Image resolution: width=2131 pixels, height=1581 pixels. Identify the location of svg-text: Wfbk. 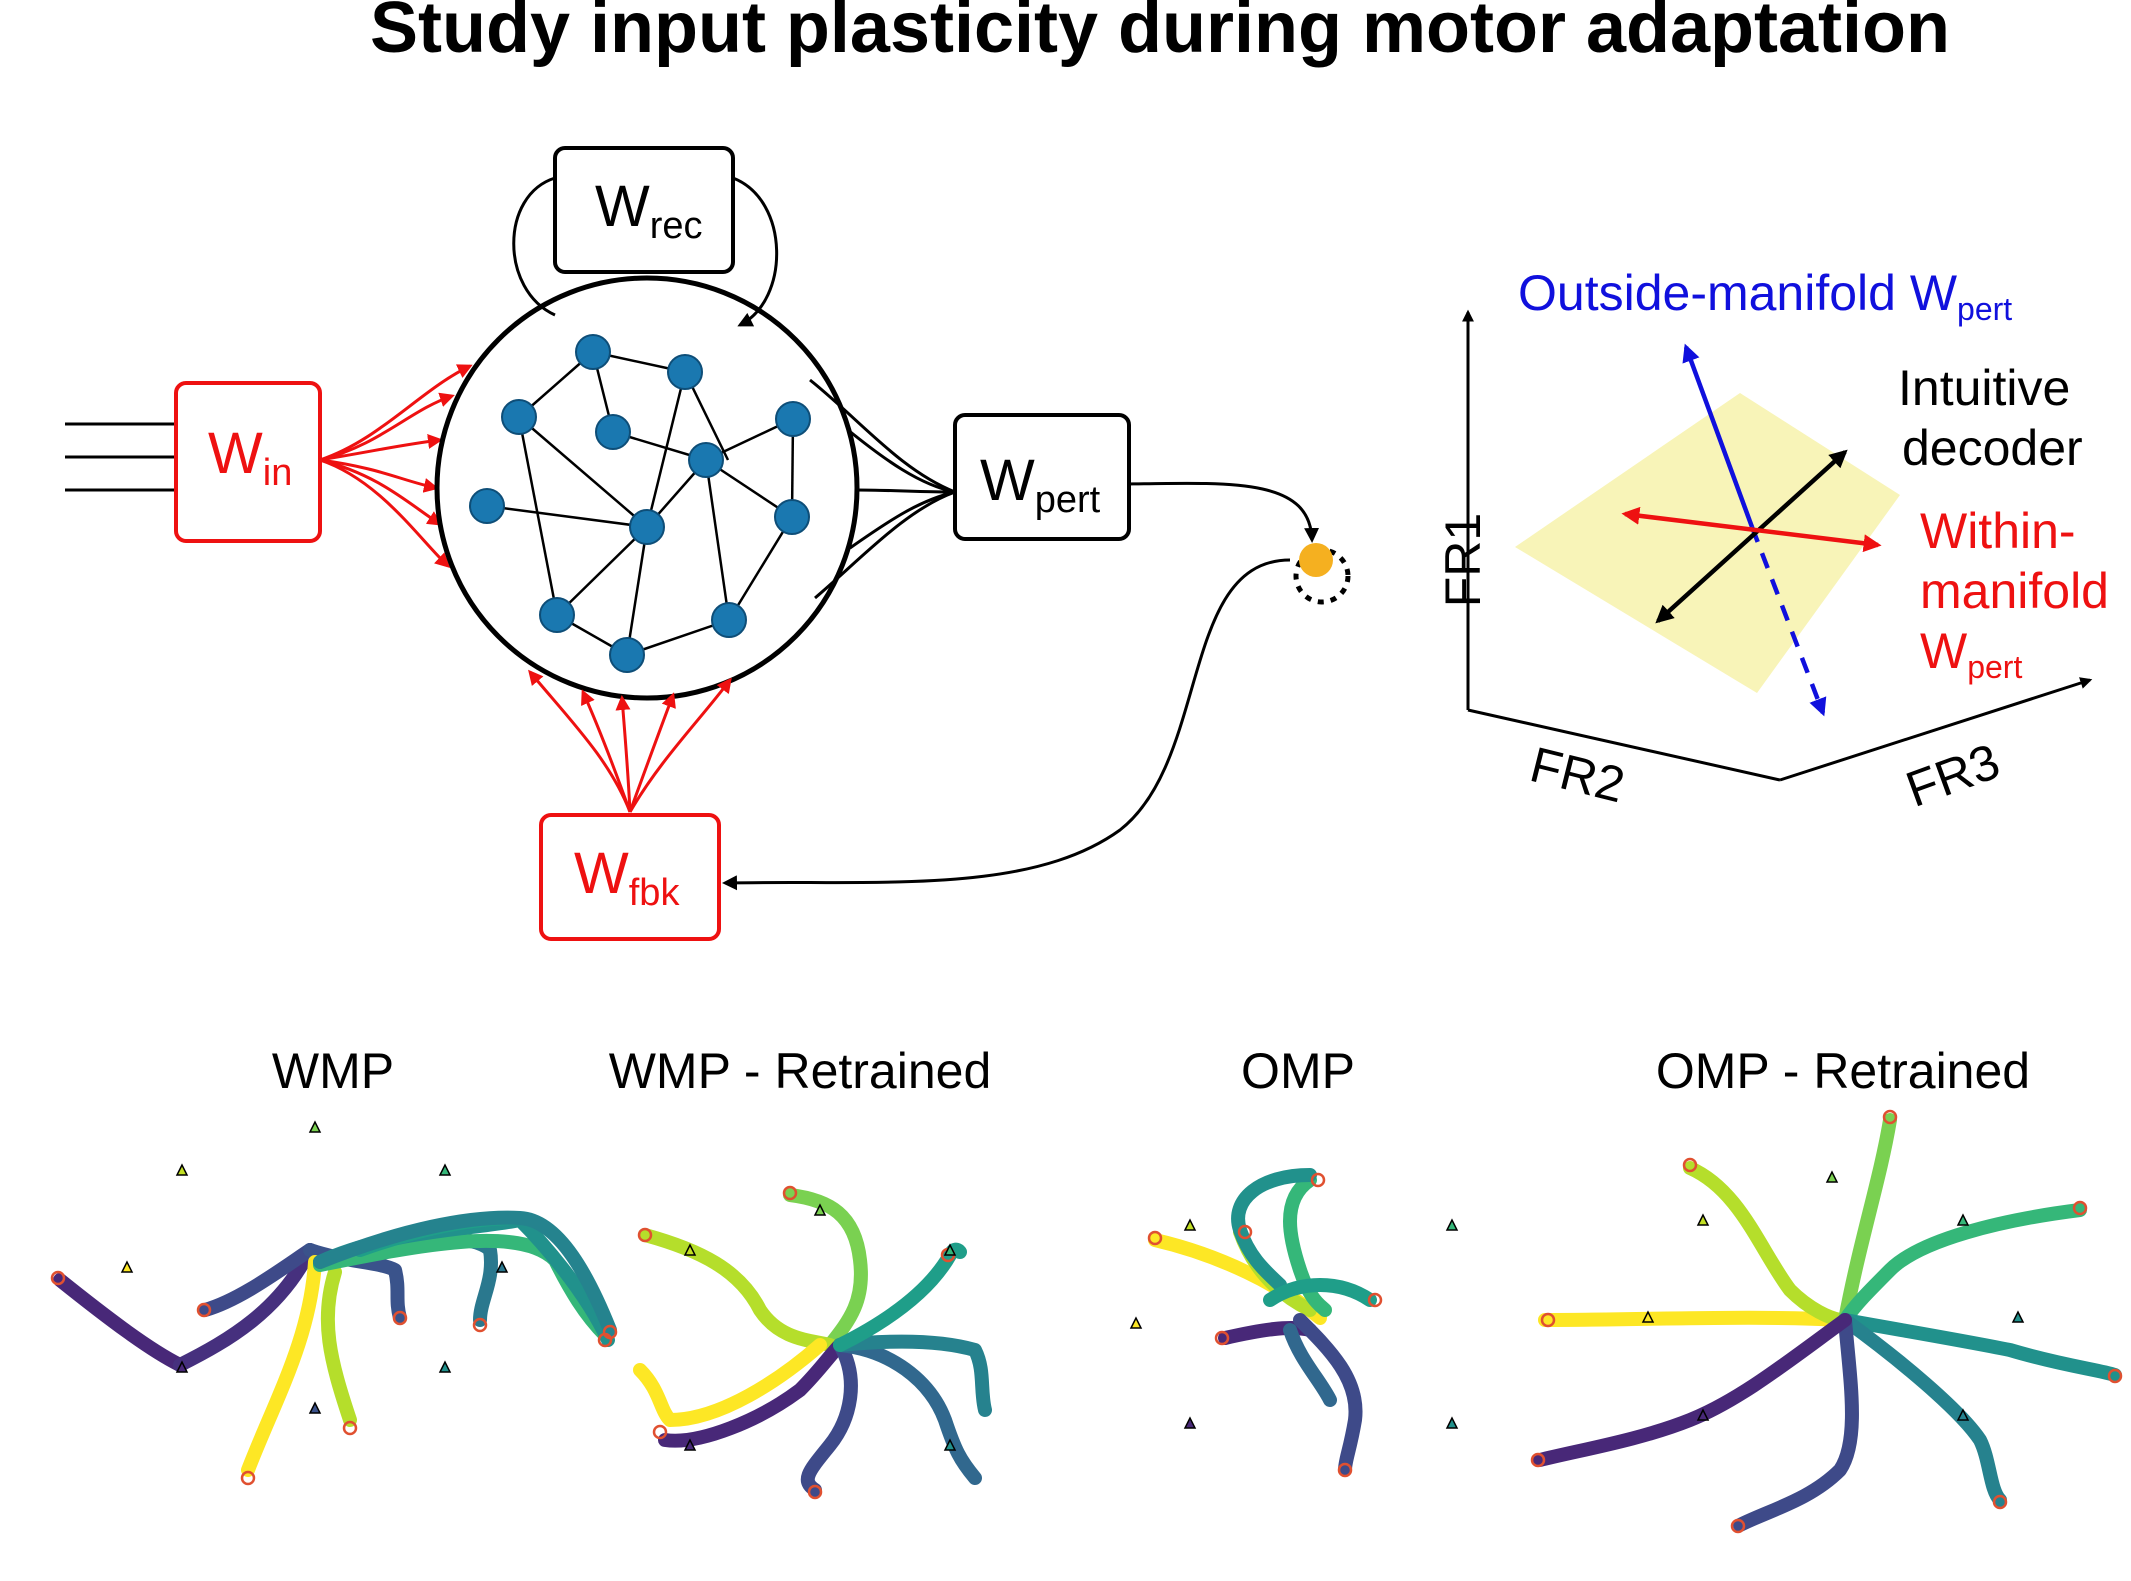
(627, 877).